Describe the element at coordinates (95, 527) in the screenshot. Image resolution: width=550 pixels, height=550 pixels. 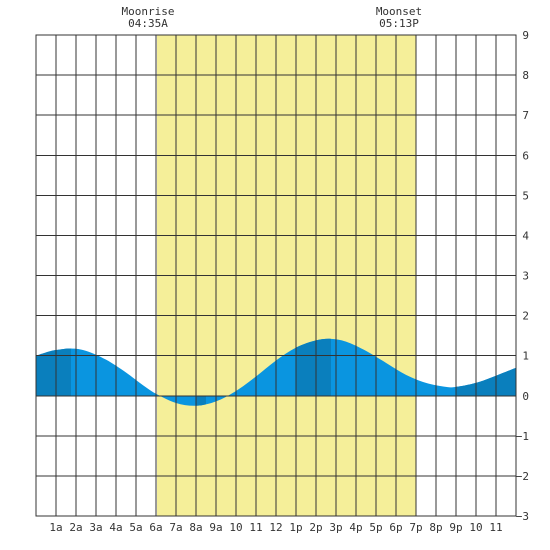
I see `x-tick-label: 3a` at that location.